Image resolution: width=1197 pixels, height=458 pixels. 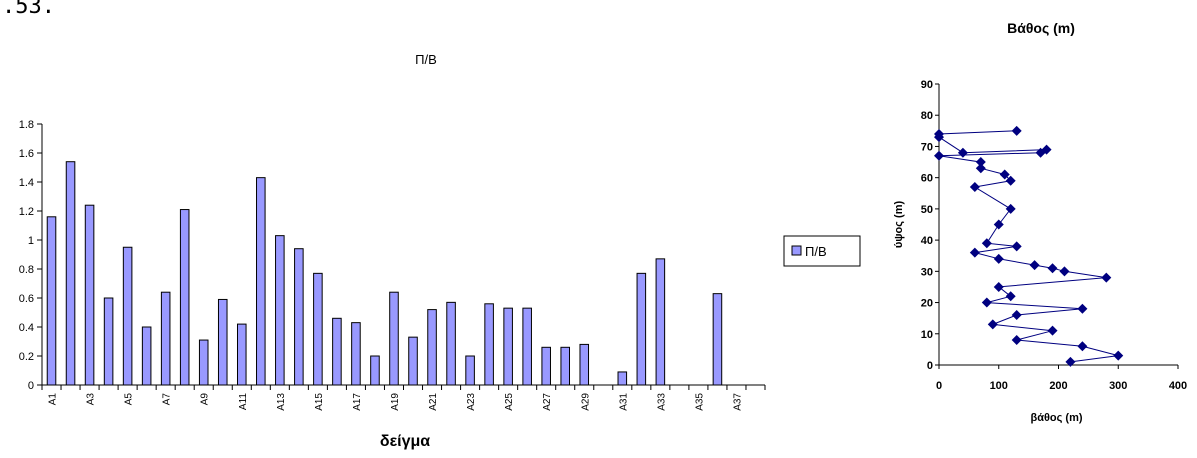 What do you see at coordinates (26, 357) in the screenshot?
I see `y-tick-label: 0.2` at bounding box center [26, 357].